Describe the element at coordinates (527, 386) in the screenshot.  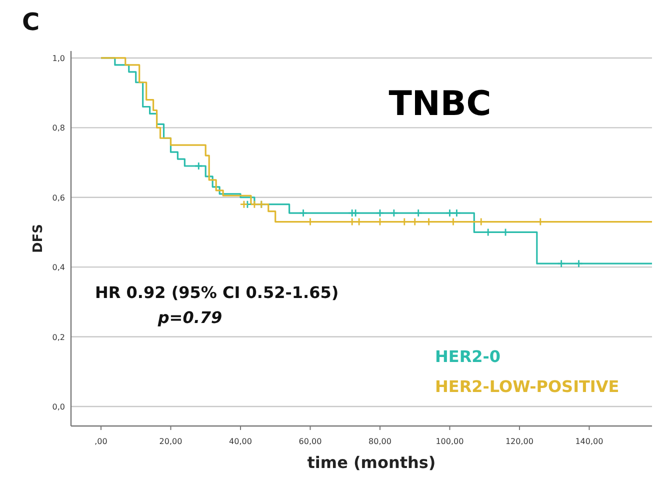
I see `text: HER2-LOW-POSITIVE` at that location.